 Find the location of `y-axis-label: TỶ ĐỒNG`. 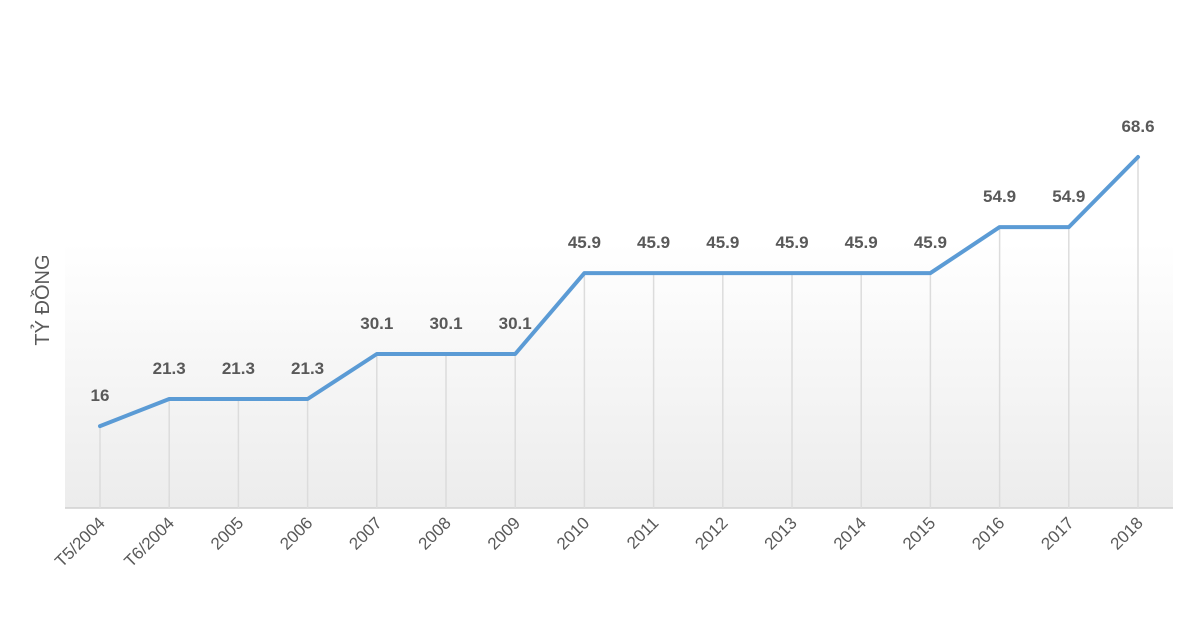

y-axis-label: TỶ ĐỒNG is located at coordinates (42, 299).